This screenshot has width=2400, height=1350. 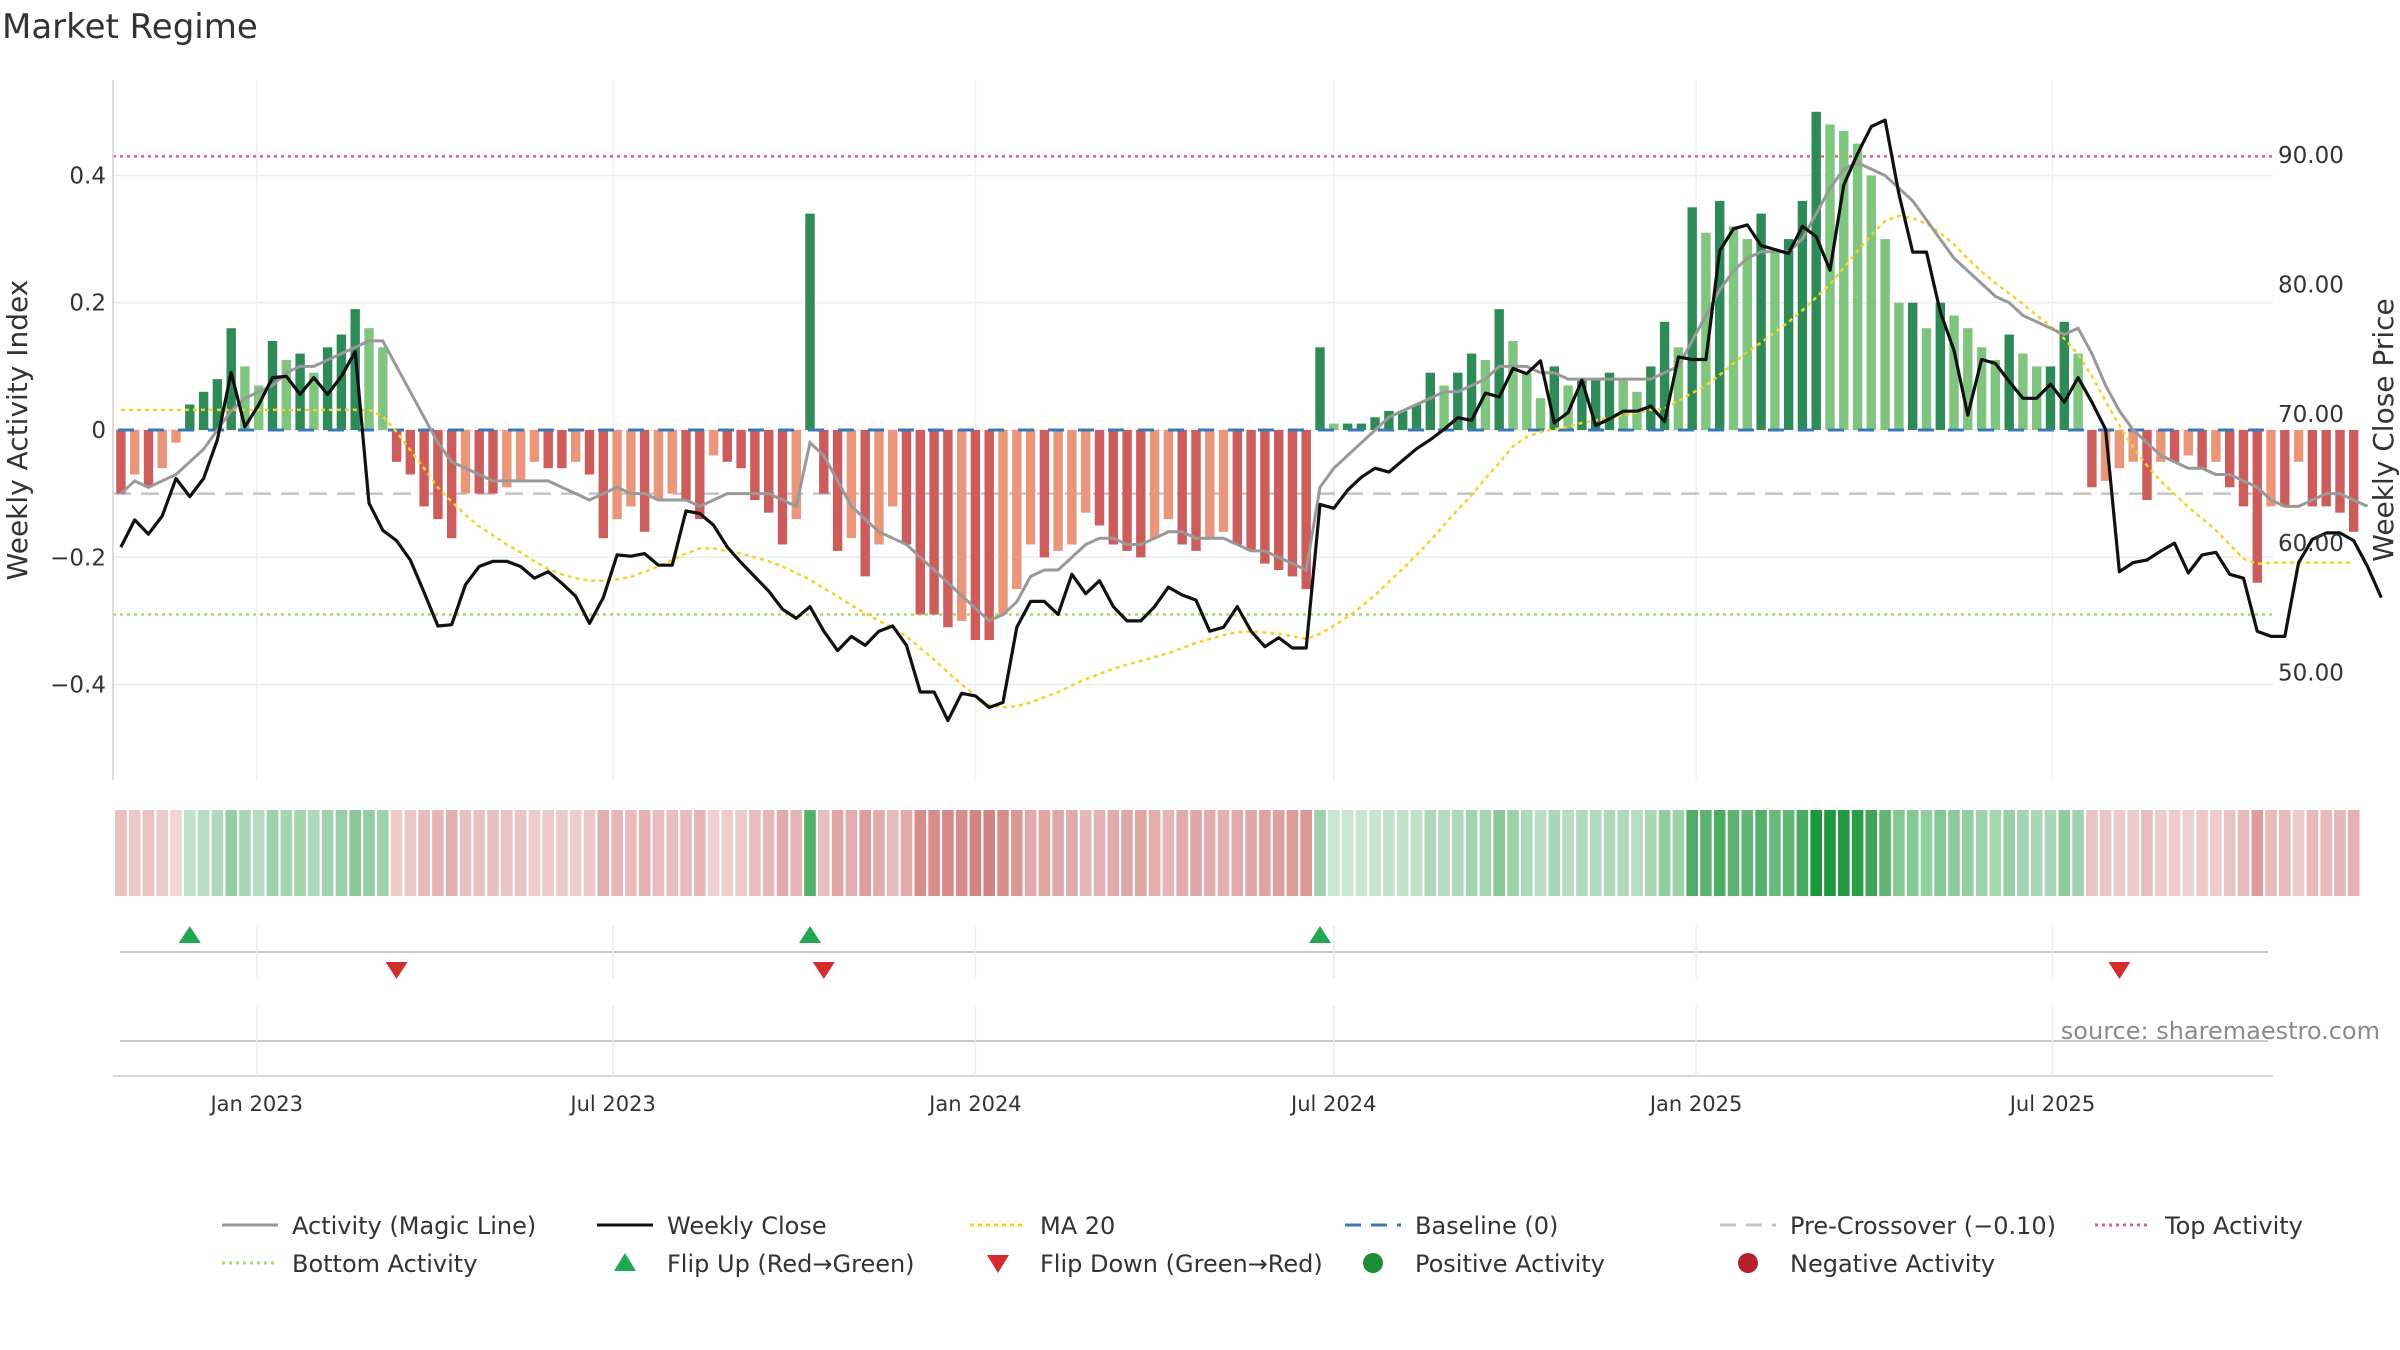 What do you see at coordinates (414, 1226) in the screenshot?
I see `legend-label: Activity (Magic Line)` at bounding box center [414, 1226].